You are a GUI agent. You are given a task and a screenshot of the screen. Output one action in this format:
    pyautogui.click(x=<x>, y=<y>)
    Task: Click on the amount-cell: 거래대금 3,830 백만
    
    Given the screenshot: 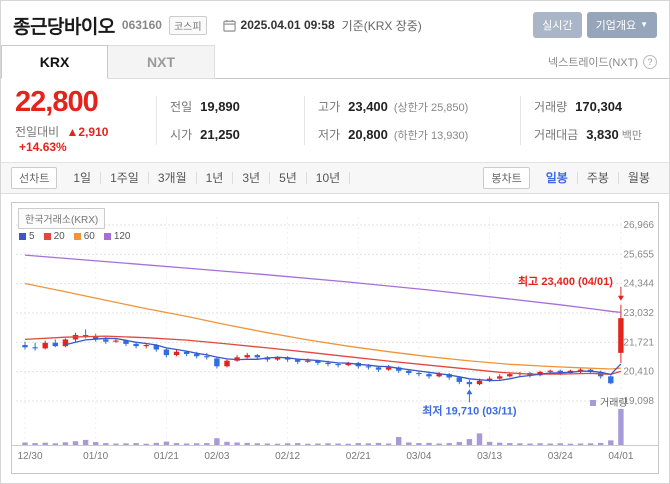 What is the action you would take?
    pyautogui.click(x=588, y=134)
    